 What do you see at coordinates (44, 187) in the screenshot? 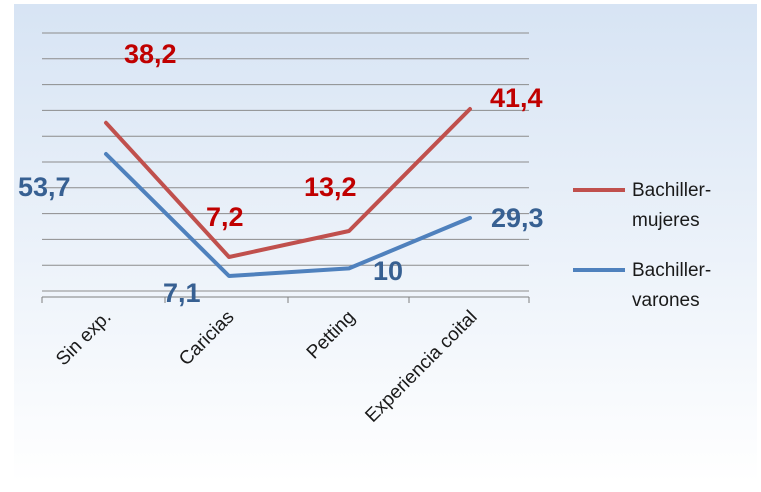
I see `data-label-s1-p0: 53,7` at bounding box center [44, 187].